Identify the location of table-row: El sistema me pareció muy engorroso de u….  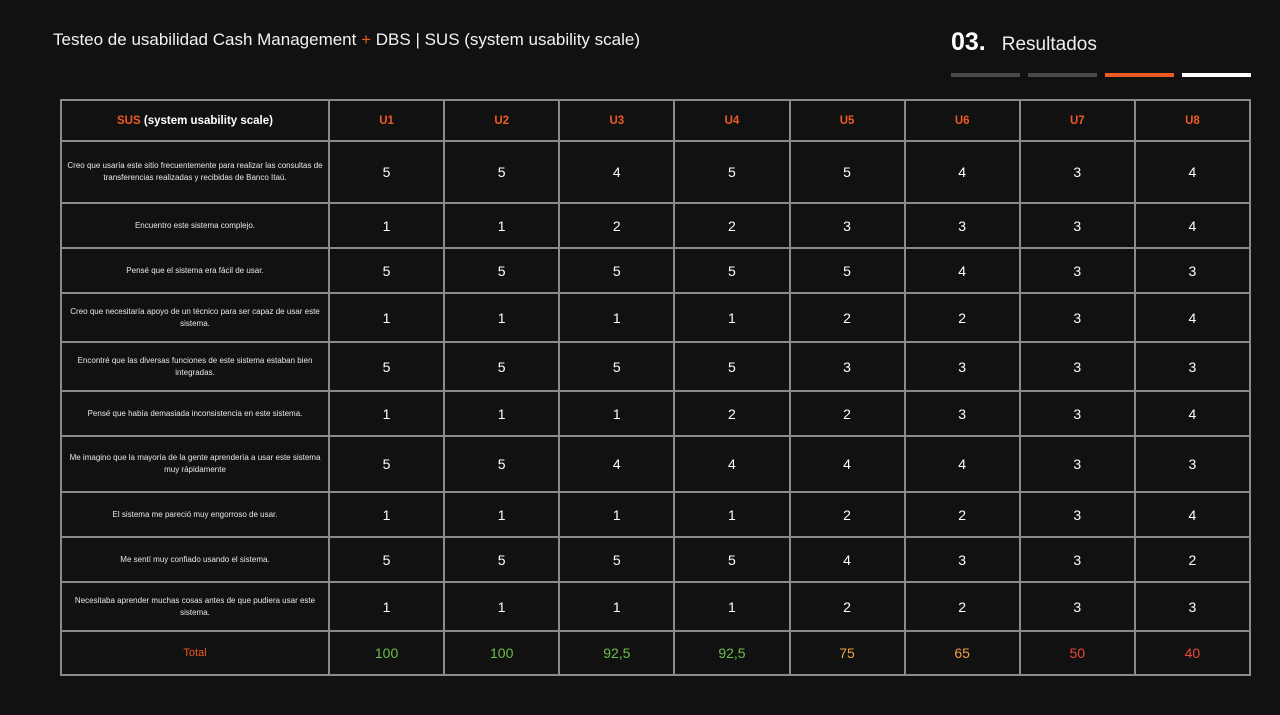
(656, 514).